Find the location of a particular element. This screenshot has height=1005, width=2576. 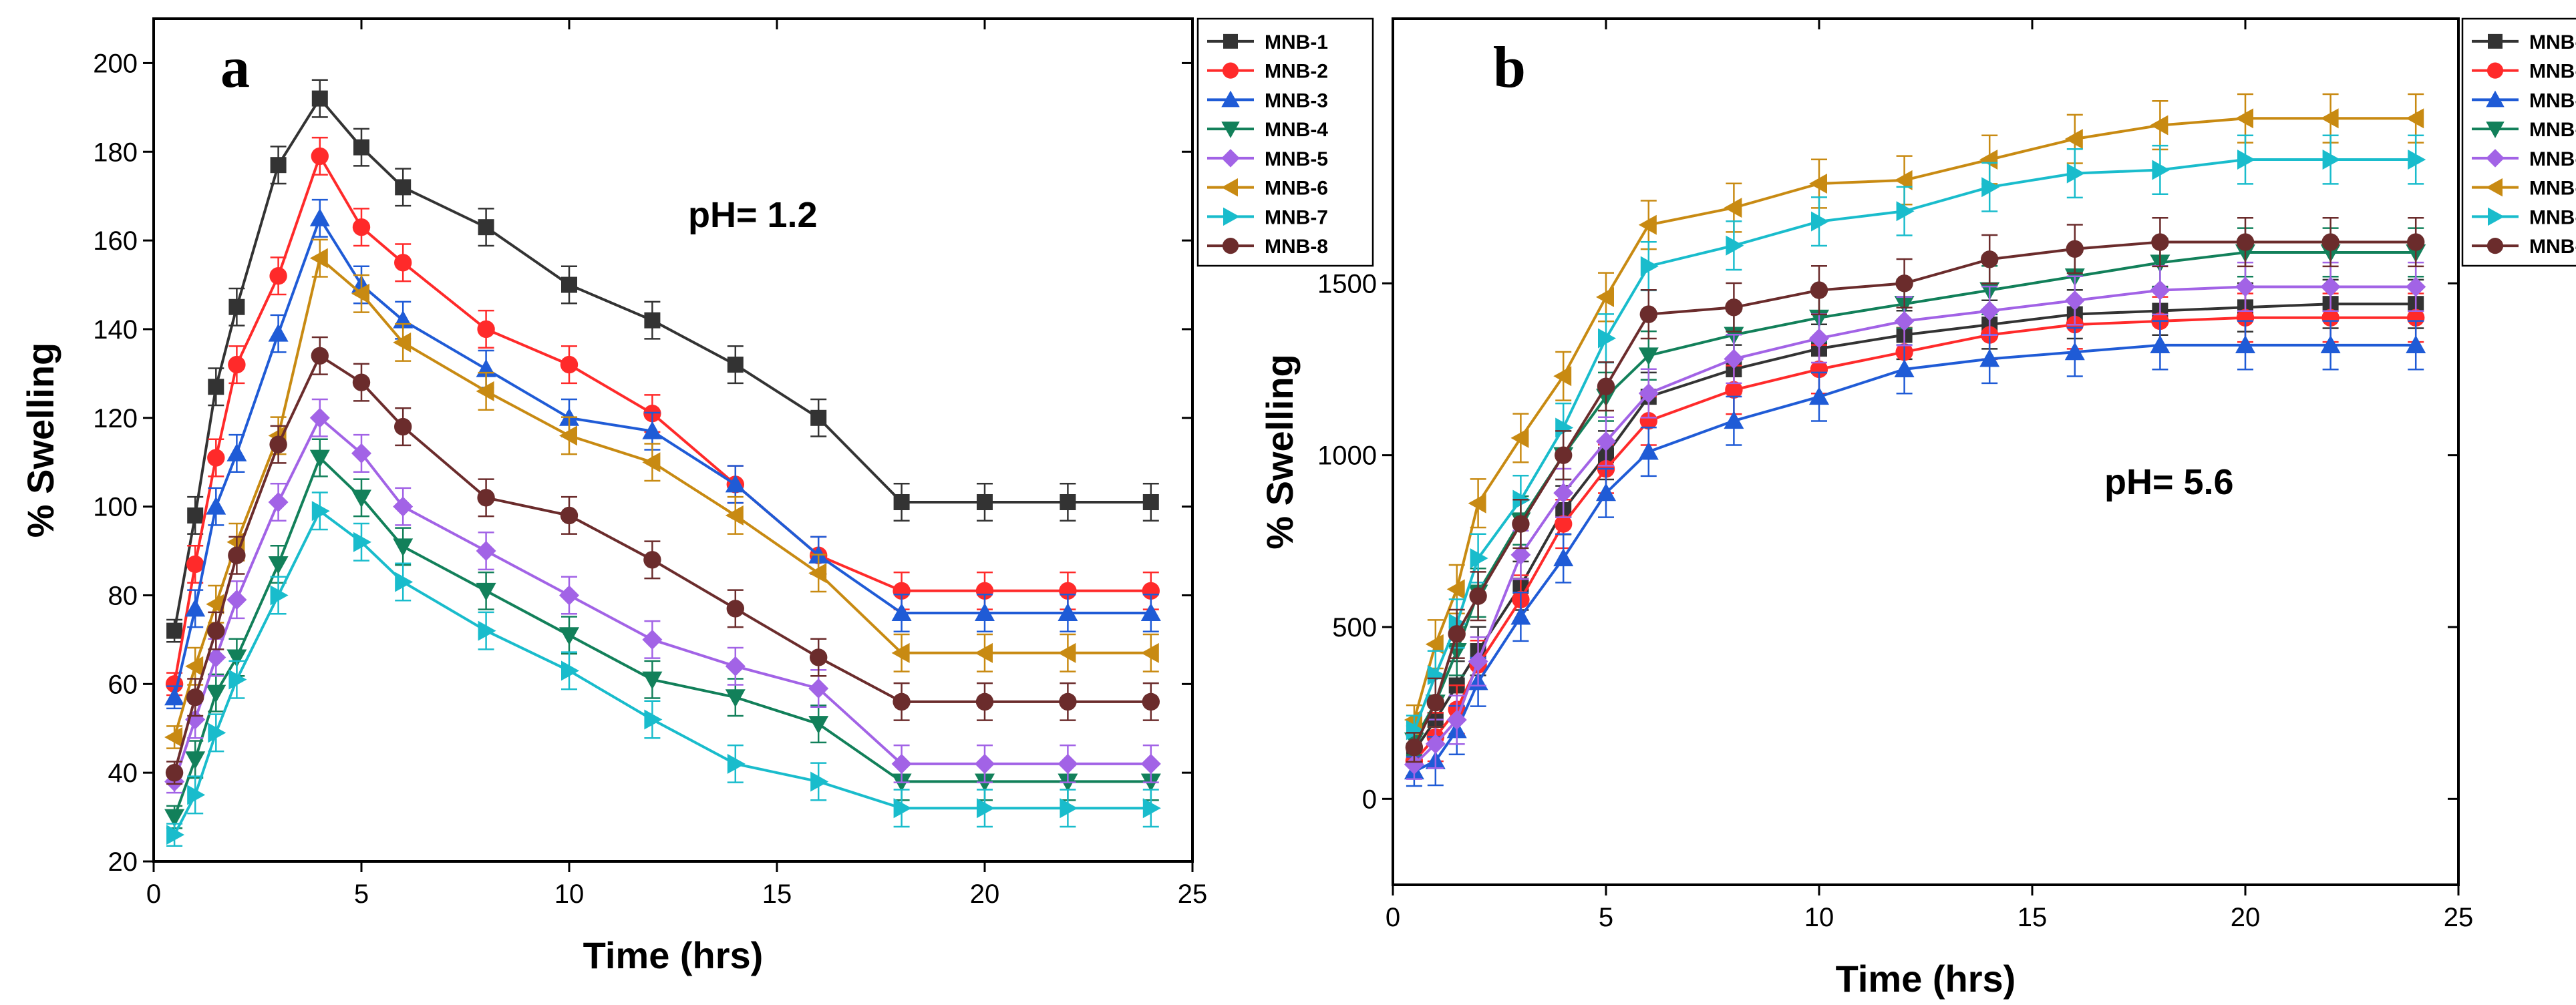

legend-panel-b: MNB-1 MNB-2 MNB-3 MNB-4 MNB-5 MNB-6 MNB-7 MNB-8 is located at coordinates (2518, 142).